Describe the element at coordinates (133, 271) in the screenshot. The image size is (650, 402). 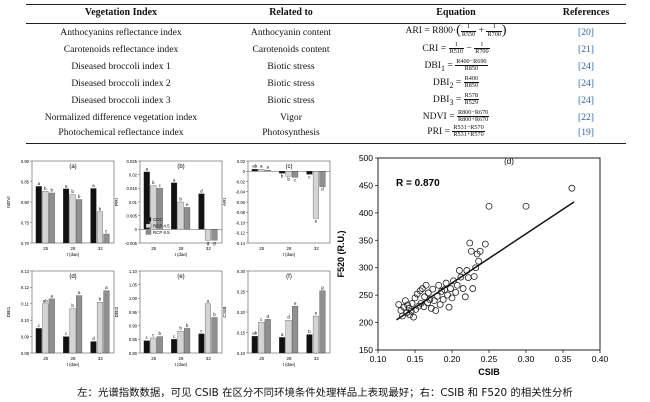
I see `y-tick-label: 1.10` at that location.